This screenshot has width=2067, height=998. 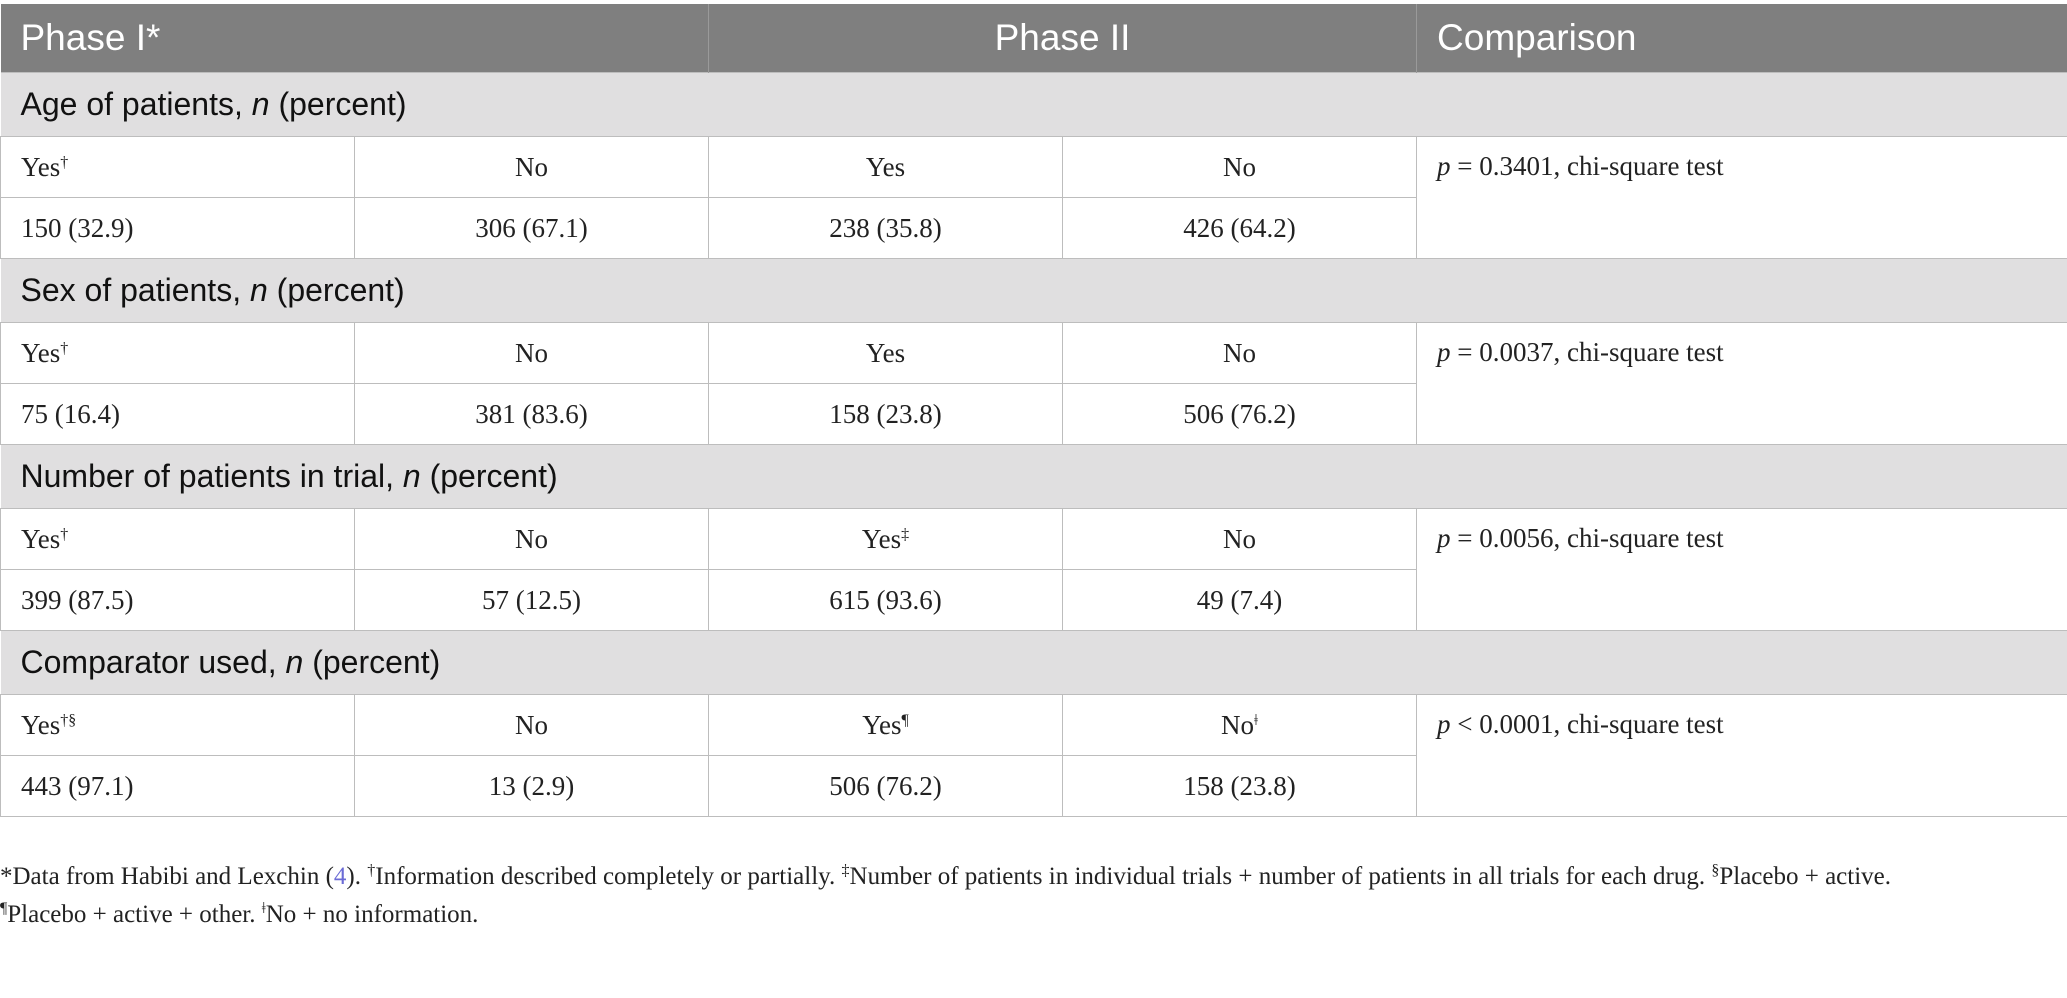 What do you see at coordinates (4, 908) in the screenshot?
I see `footnote-pilcrow: ¶` at bounding box center [4, 908].